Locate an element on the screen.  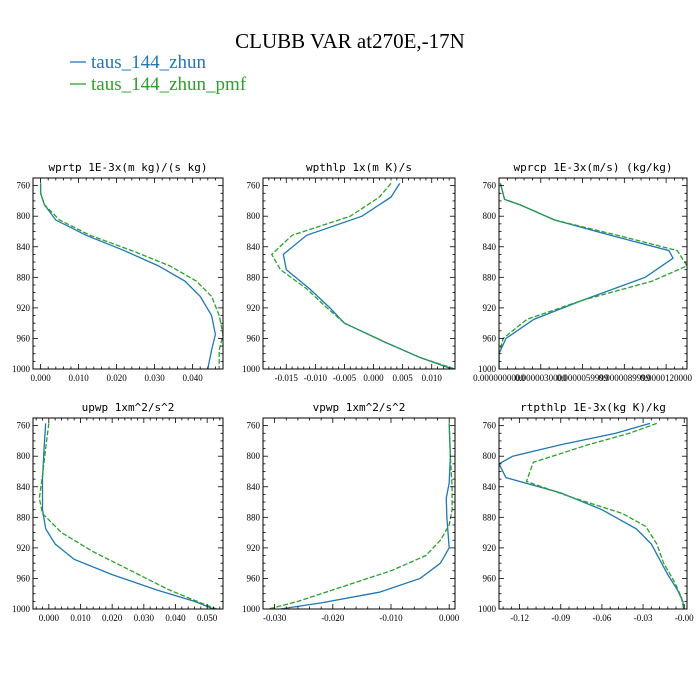
x-tick-label: -0.03 is located at coordinates (643, 618).